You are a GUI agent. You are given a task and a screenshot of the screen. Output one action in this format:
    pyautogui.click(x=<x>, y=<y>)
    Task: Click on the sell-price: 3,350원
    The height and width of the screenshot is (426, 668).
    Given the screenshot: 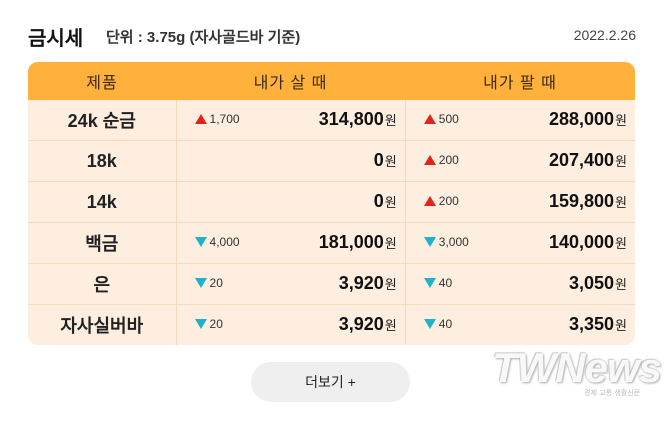 What is the action you would take?
    pyautogui.click(x=598, y=324)
    